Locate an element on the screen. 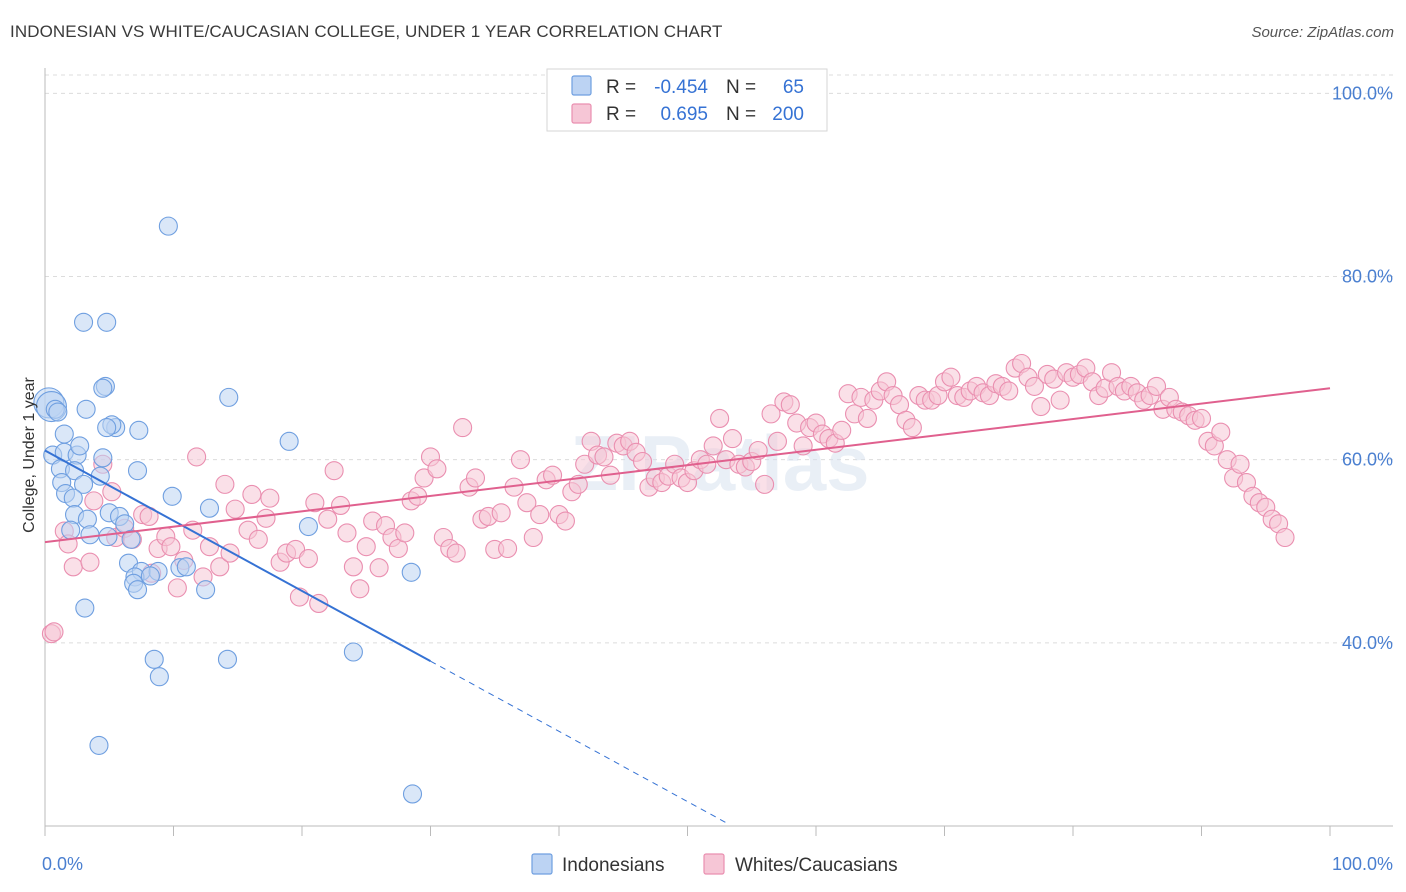 The image size is (1406, 892). y-tick-label: 40.0% is located at coordinates (1367, 643).